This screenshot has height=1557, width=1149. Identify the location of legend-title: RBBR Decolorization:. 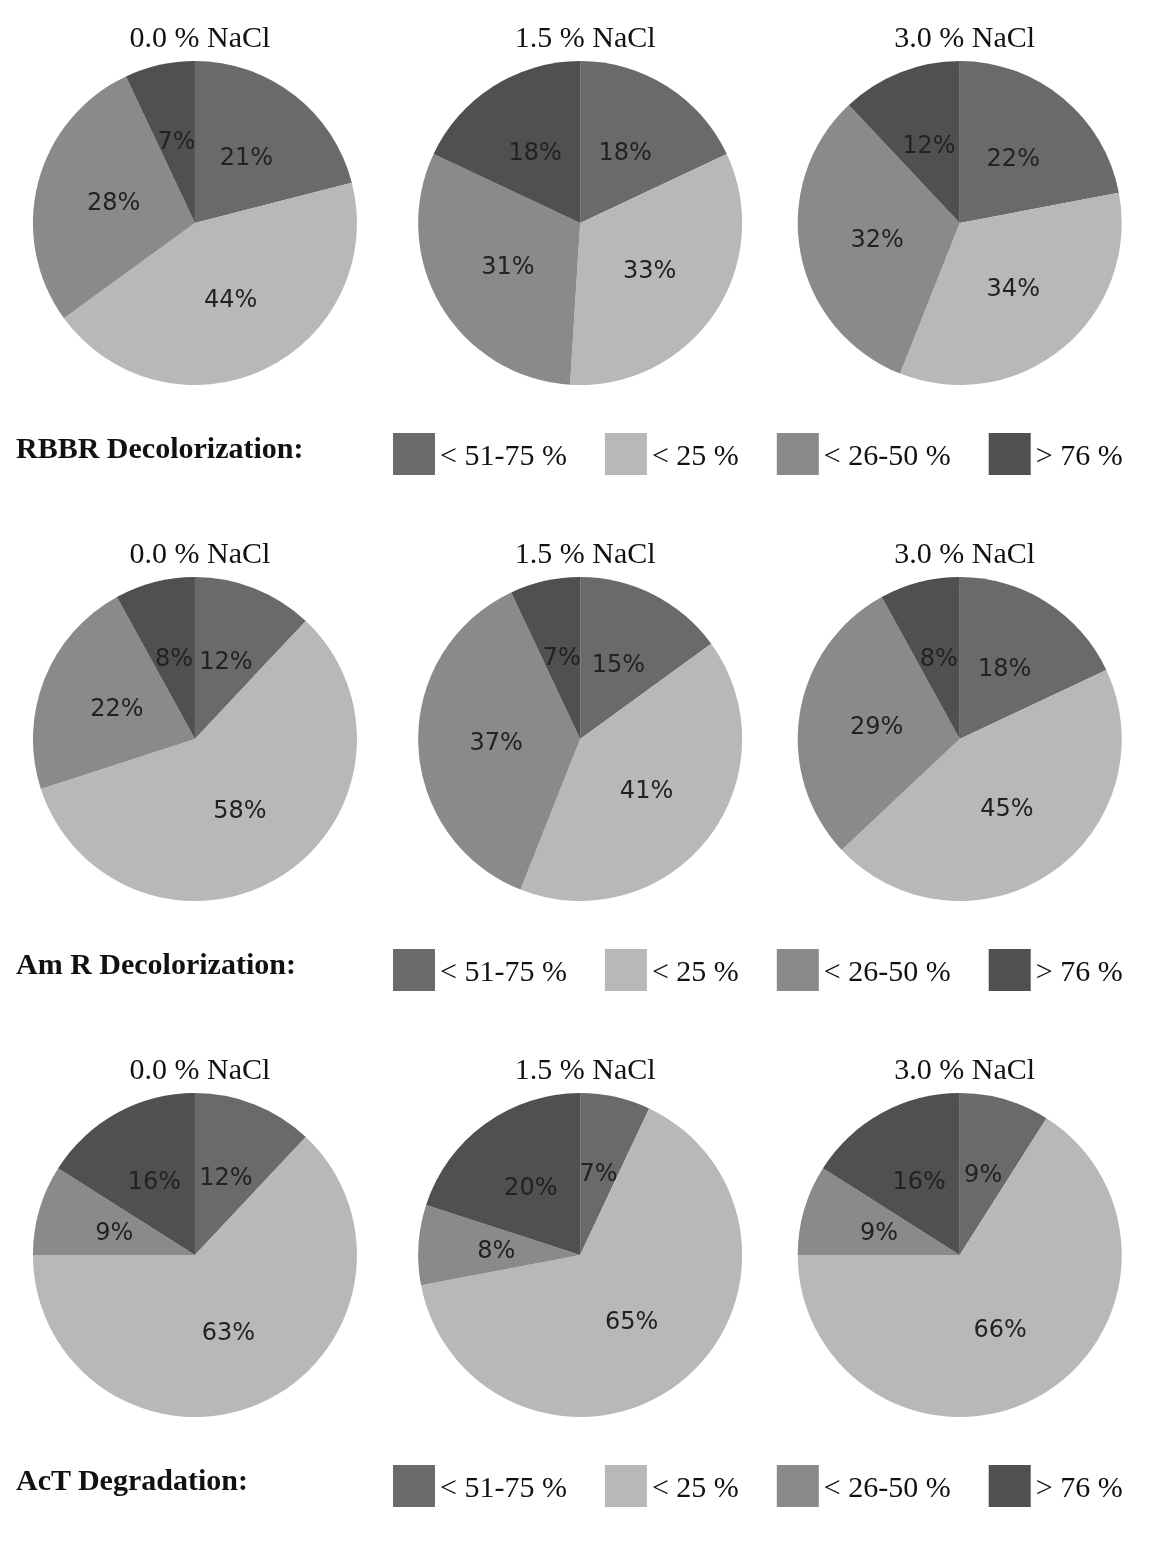
(160, 447).